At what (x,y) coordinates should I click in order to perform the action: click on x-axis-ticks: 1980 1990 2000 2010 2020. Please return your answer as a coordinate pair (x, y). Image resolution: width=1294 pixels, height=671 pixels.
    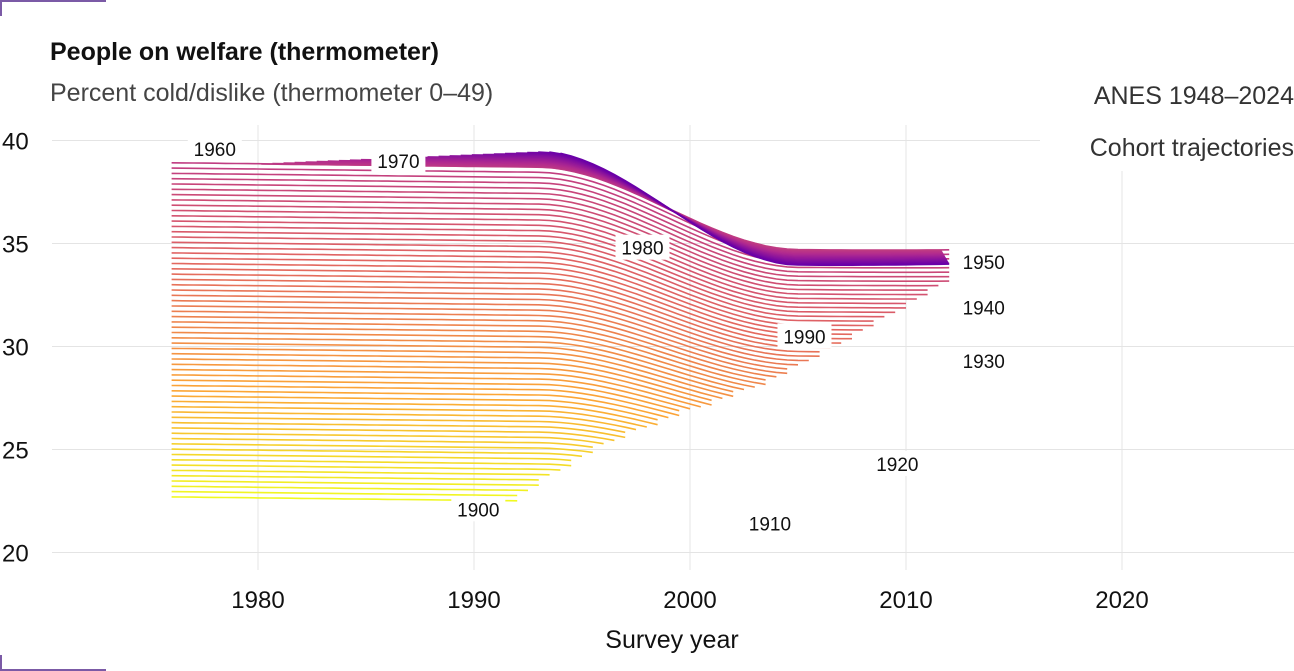
    Looking at the image, I should click on (689, 600).